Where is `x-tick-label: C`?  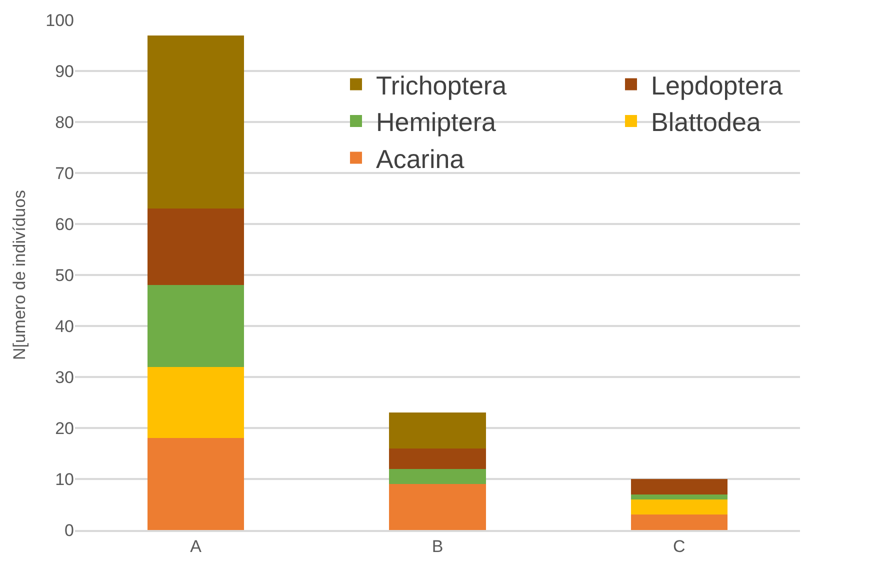 x-tick-label: C is located at coordinates (679, 546).